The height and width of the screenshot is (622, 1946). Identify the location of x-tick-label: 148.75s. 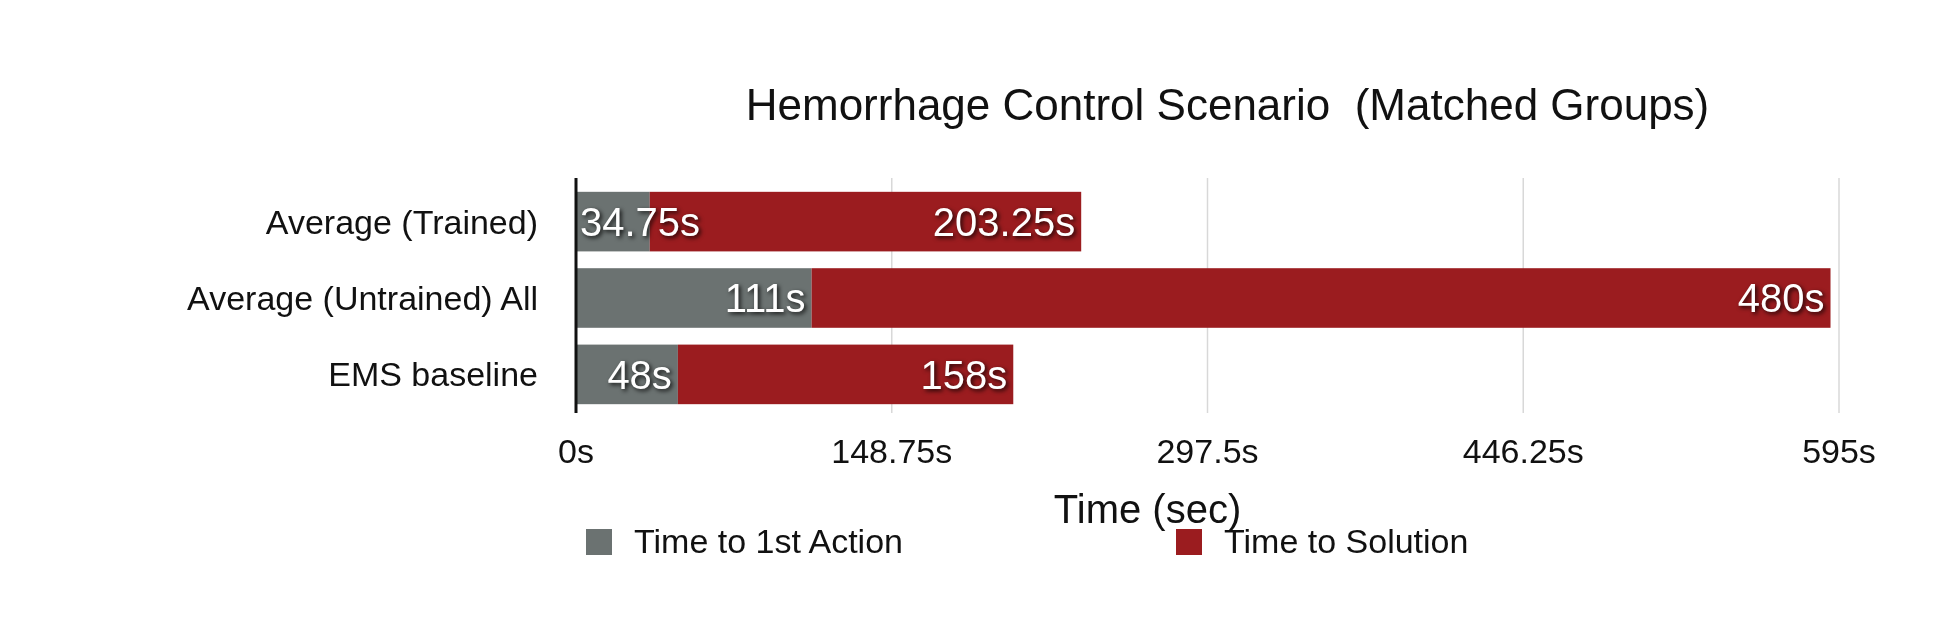
(892, 451).